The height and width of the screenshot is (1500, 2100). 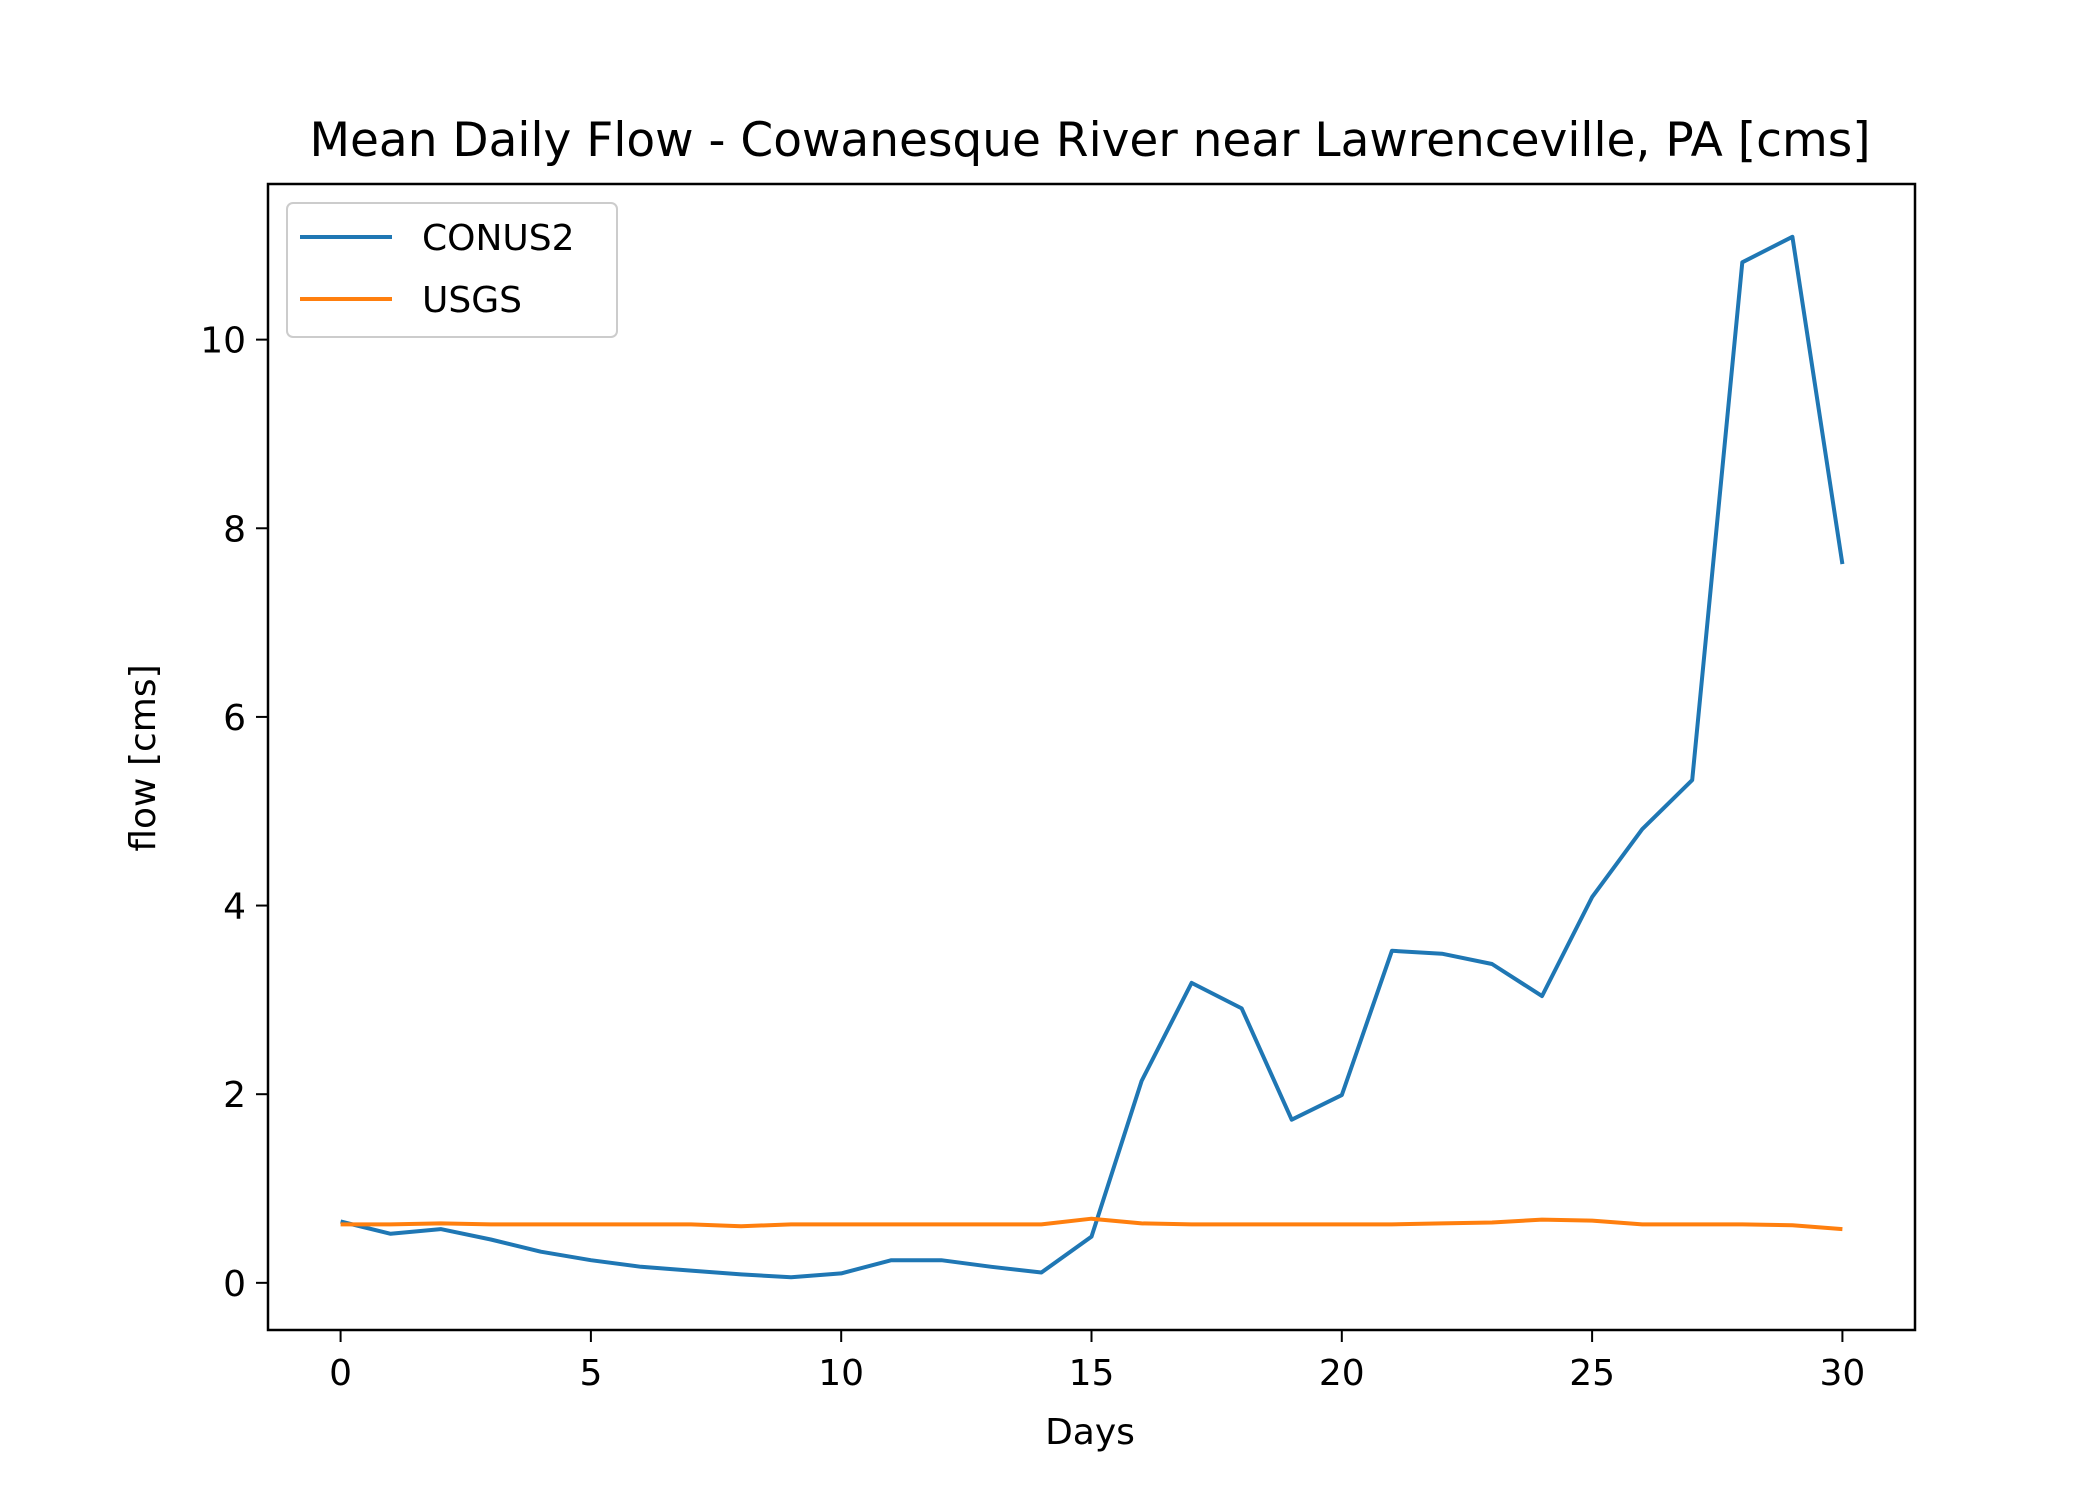 What do you see at coordinates (1592, 1373) in the screenshot?
I see `x-tick-label: 25` at bounding box center [1592, 1373].